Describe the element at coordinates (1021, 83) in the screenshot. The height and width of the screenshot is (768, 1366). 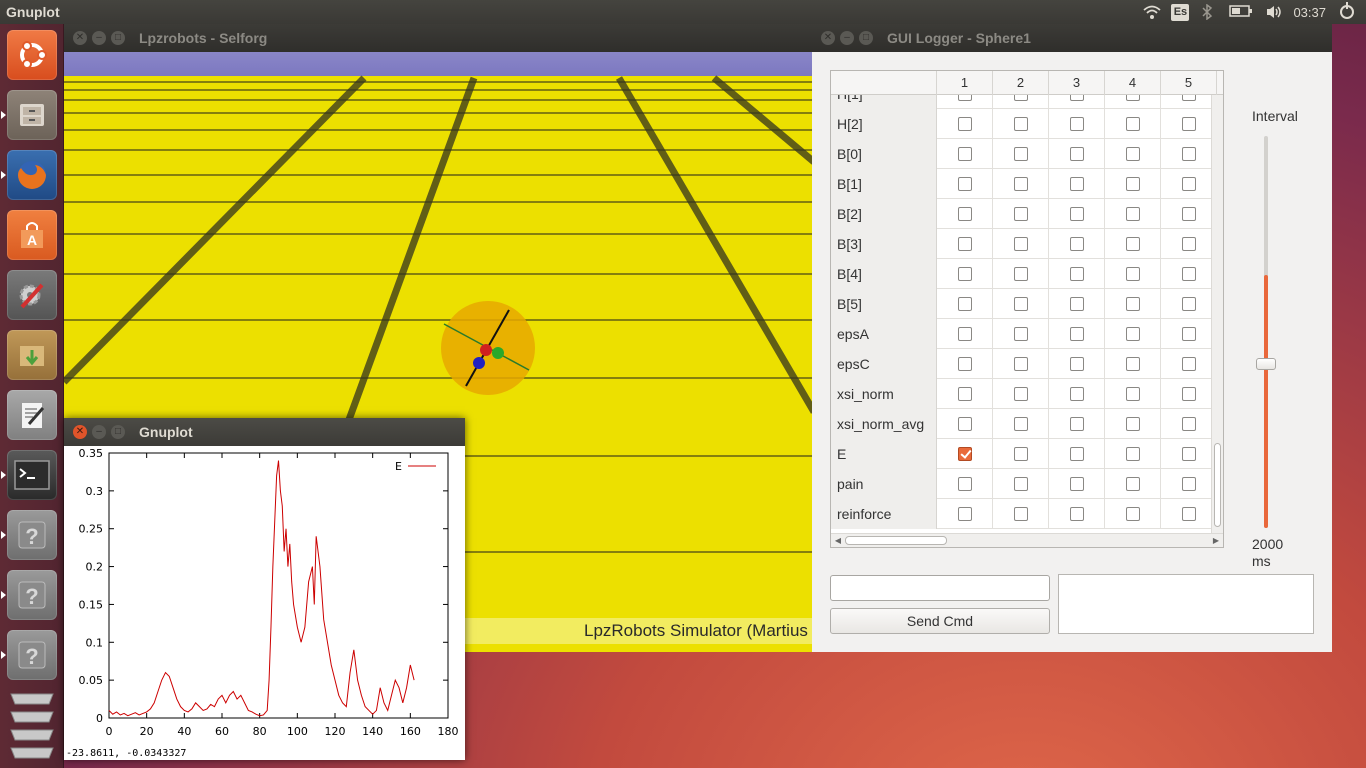
I see `column-header: 2` at that location.